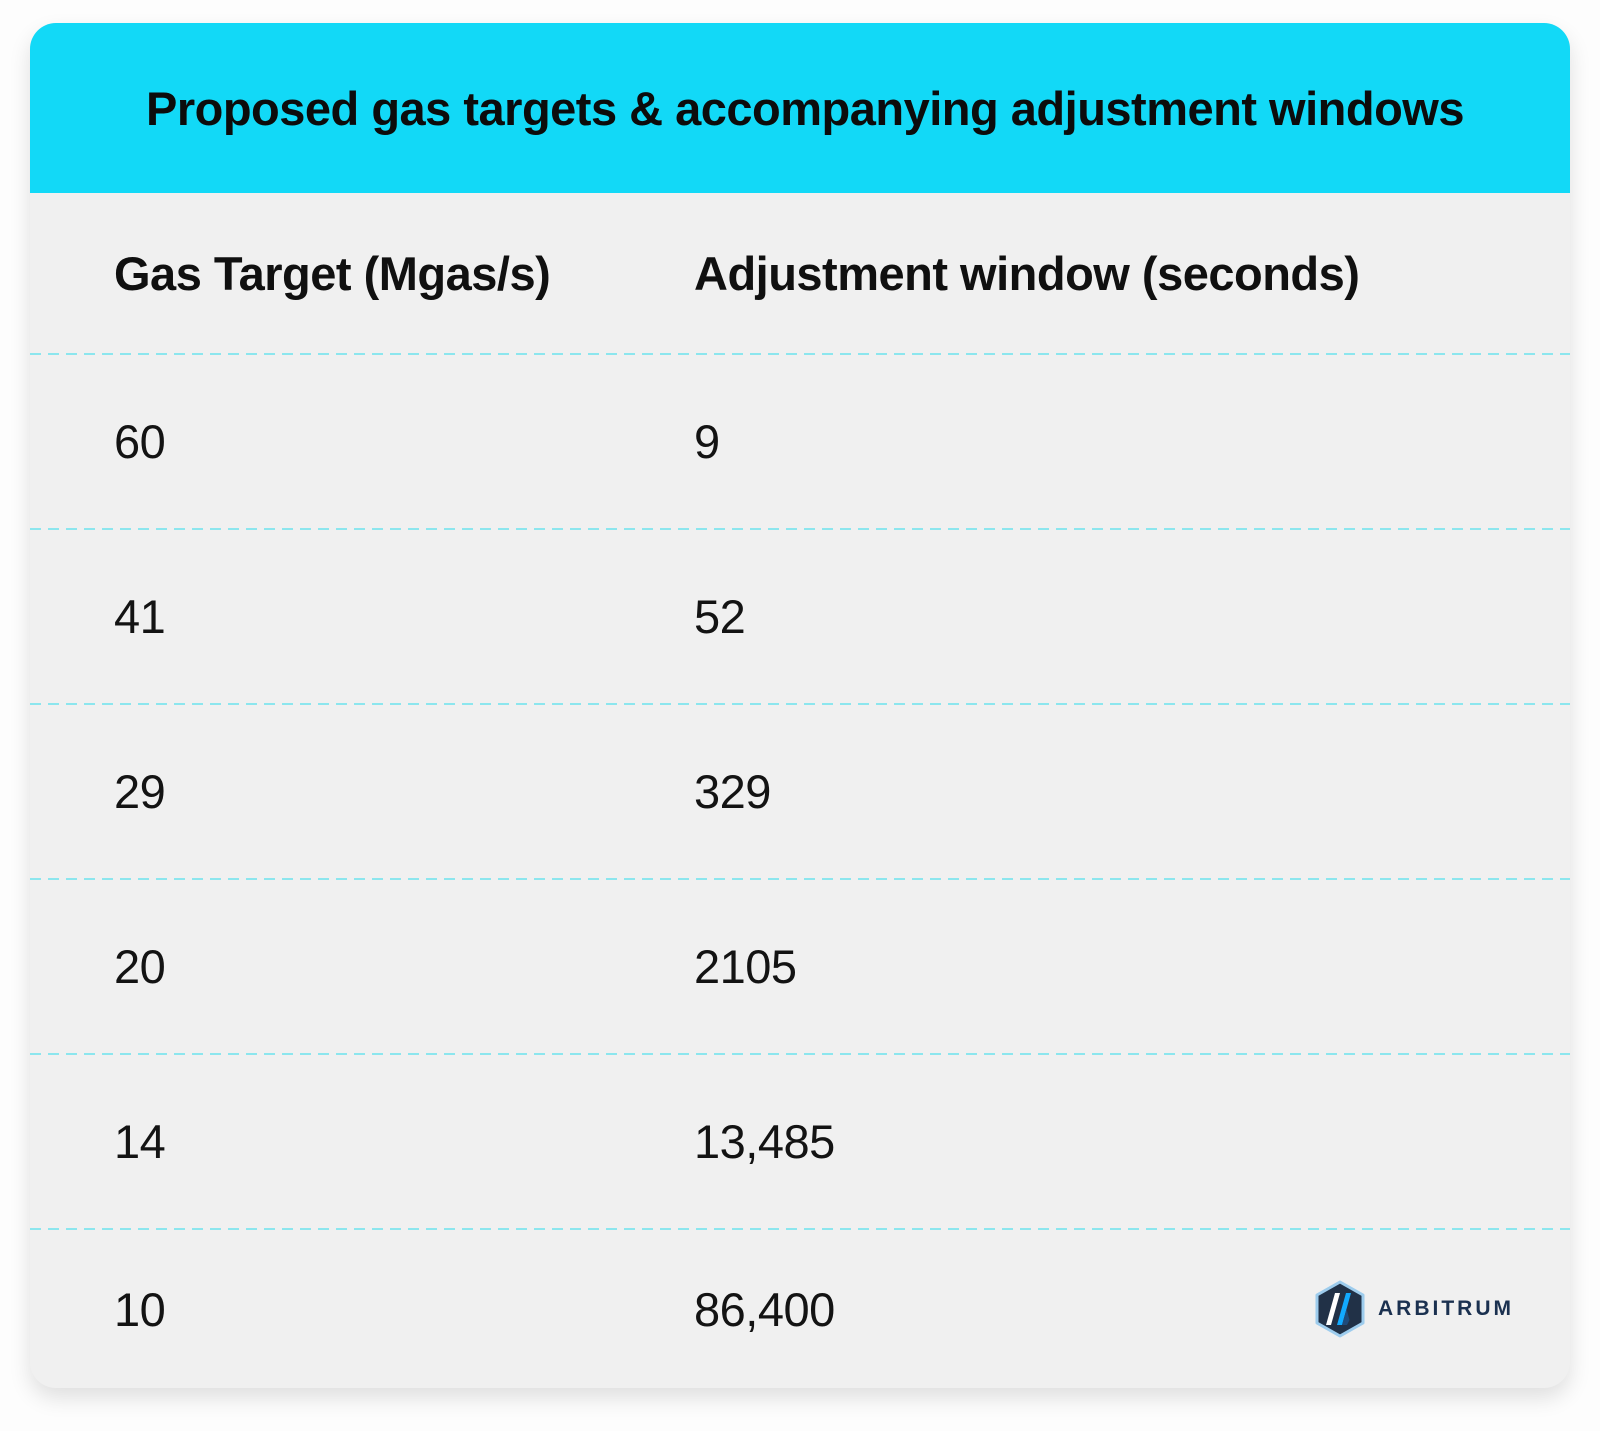  I want to click on table-row: 60 9, so click(800, 441).